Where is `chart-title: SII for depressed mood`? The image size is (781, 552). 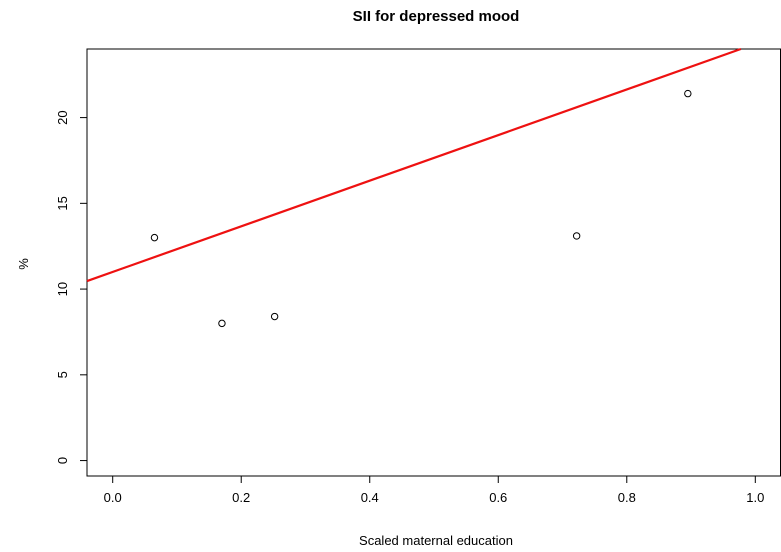
chart-title: SII for depressed mood is located at coordinates (436, 16).